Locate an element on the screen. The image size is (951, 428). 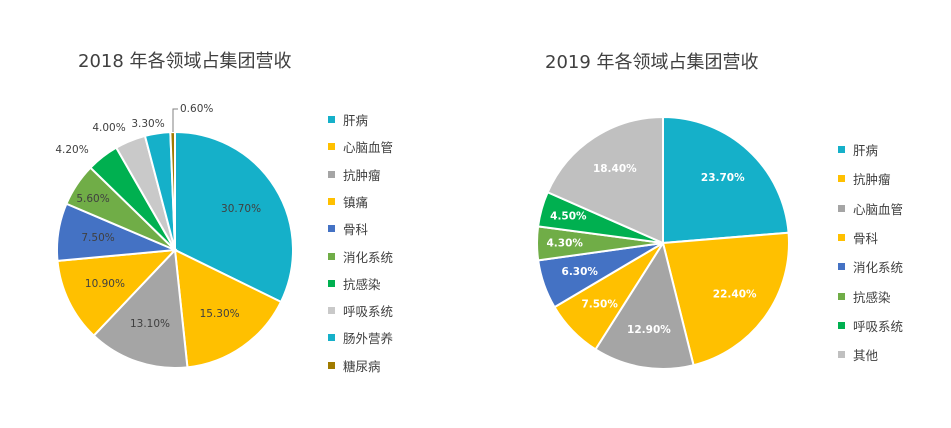
legend-item: 糖尿病 is located at coordinates (354, 365).